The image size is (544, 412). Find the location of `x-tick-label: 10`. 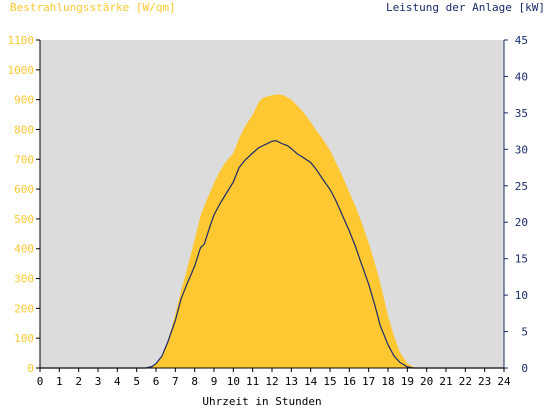

x-tick-label: 10 is located at coordinates (233, 381).